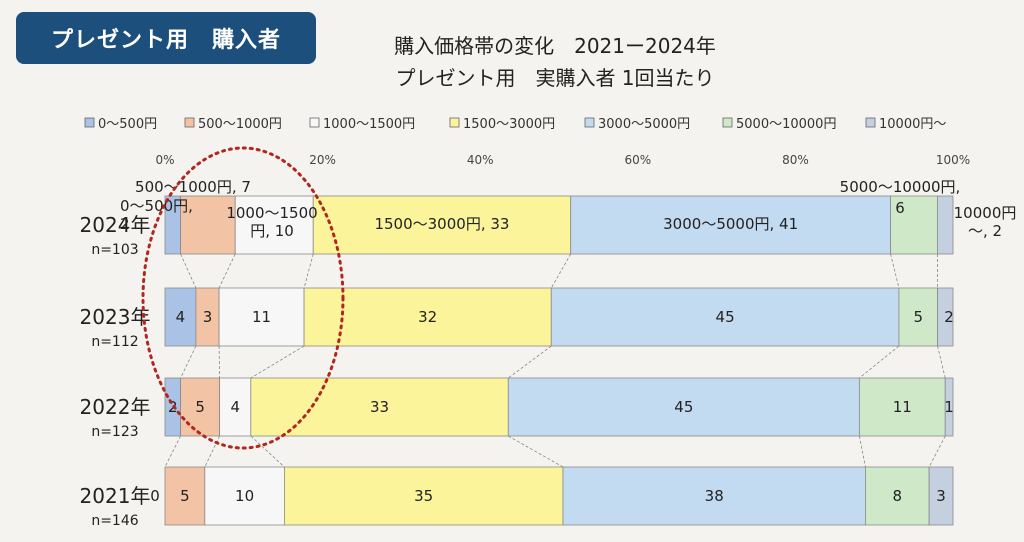 The height and width of the screenshot is (542, 1024). Describe the element at coordinates (509, 124) in the screenshot. I see `legend-label: 1500～3000円` at that location.